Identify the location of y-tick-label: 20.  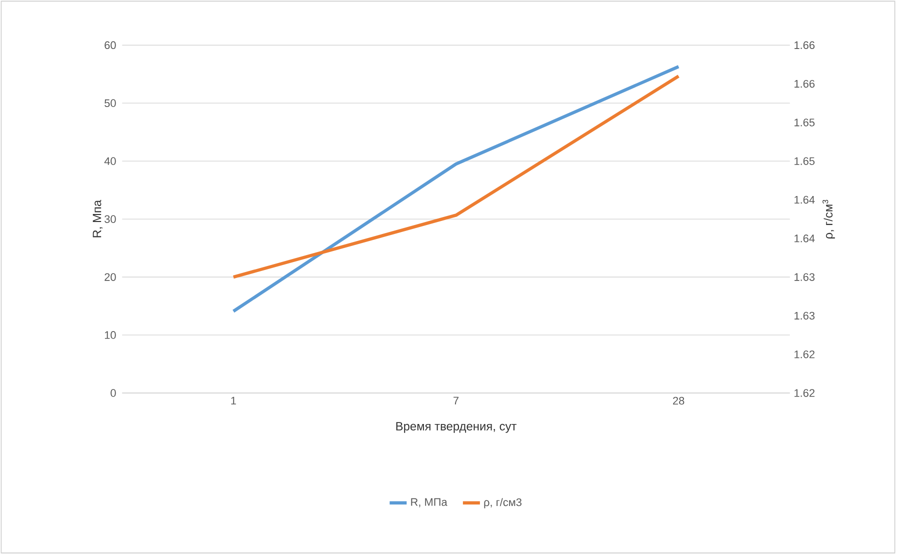
(110, 277).